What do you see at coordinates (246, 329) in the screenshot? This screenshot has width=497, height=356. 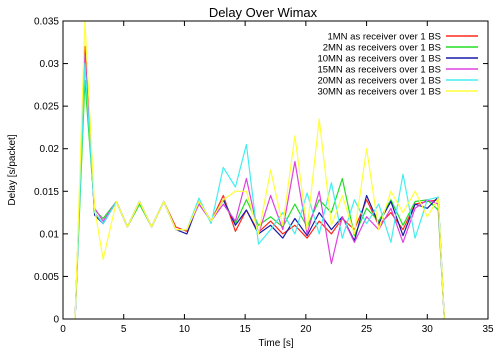 I see `x-tick-label: 15` at bounding box center [246, 329].